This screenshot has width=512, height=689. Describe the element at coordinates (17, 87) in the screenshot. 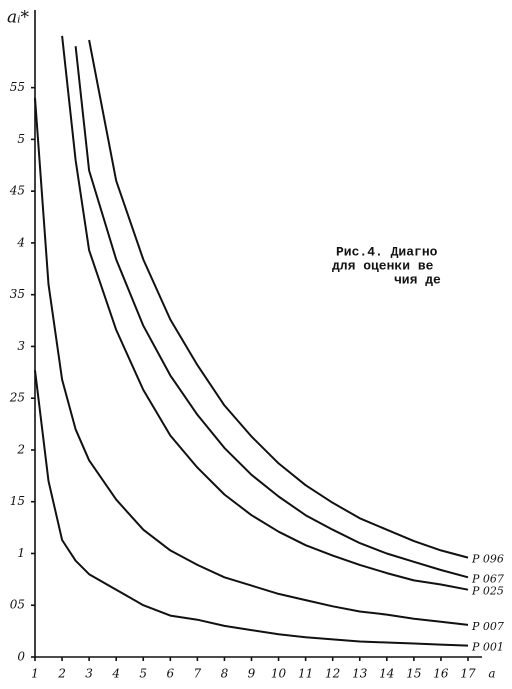

I see `y-tick-label: 55` at that location.